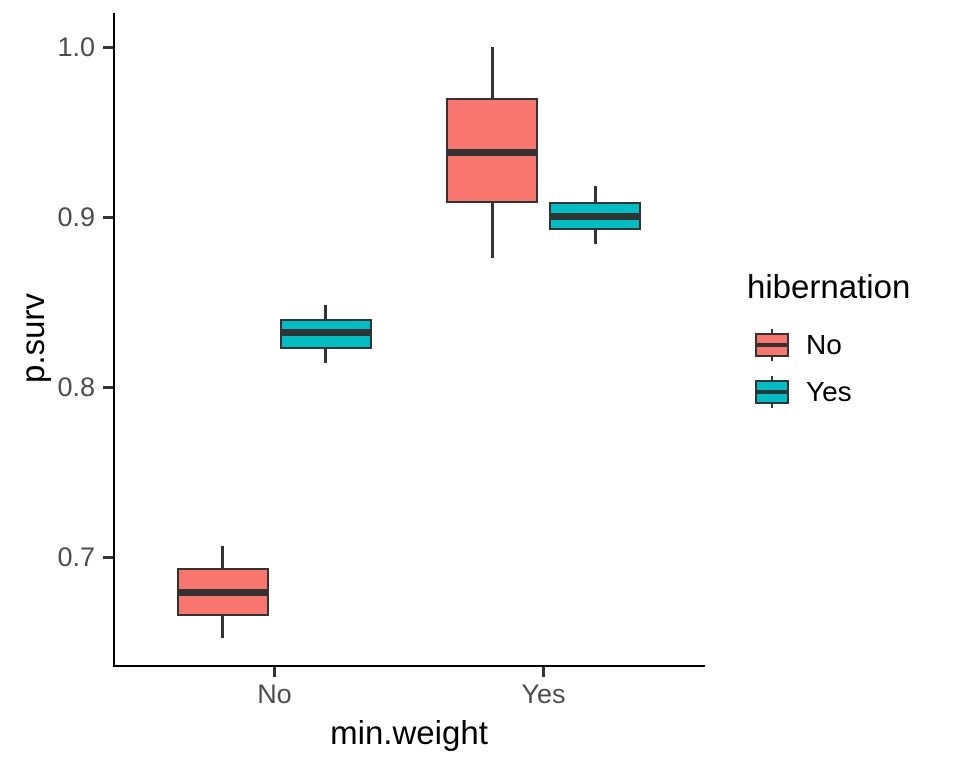  What do you see at coordinates (76, 386) in the screenshot?
I see `y-axis-tick-label: 0.8` at bounding box center [76, 386].